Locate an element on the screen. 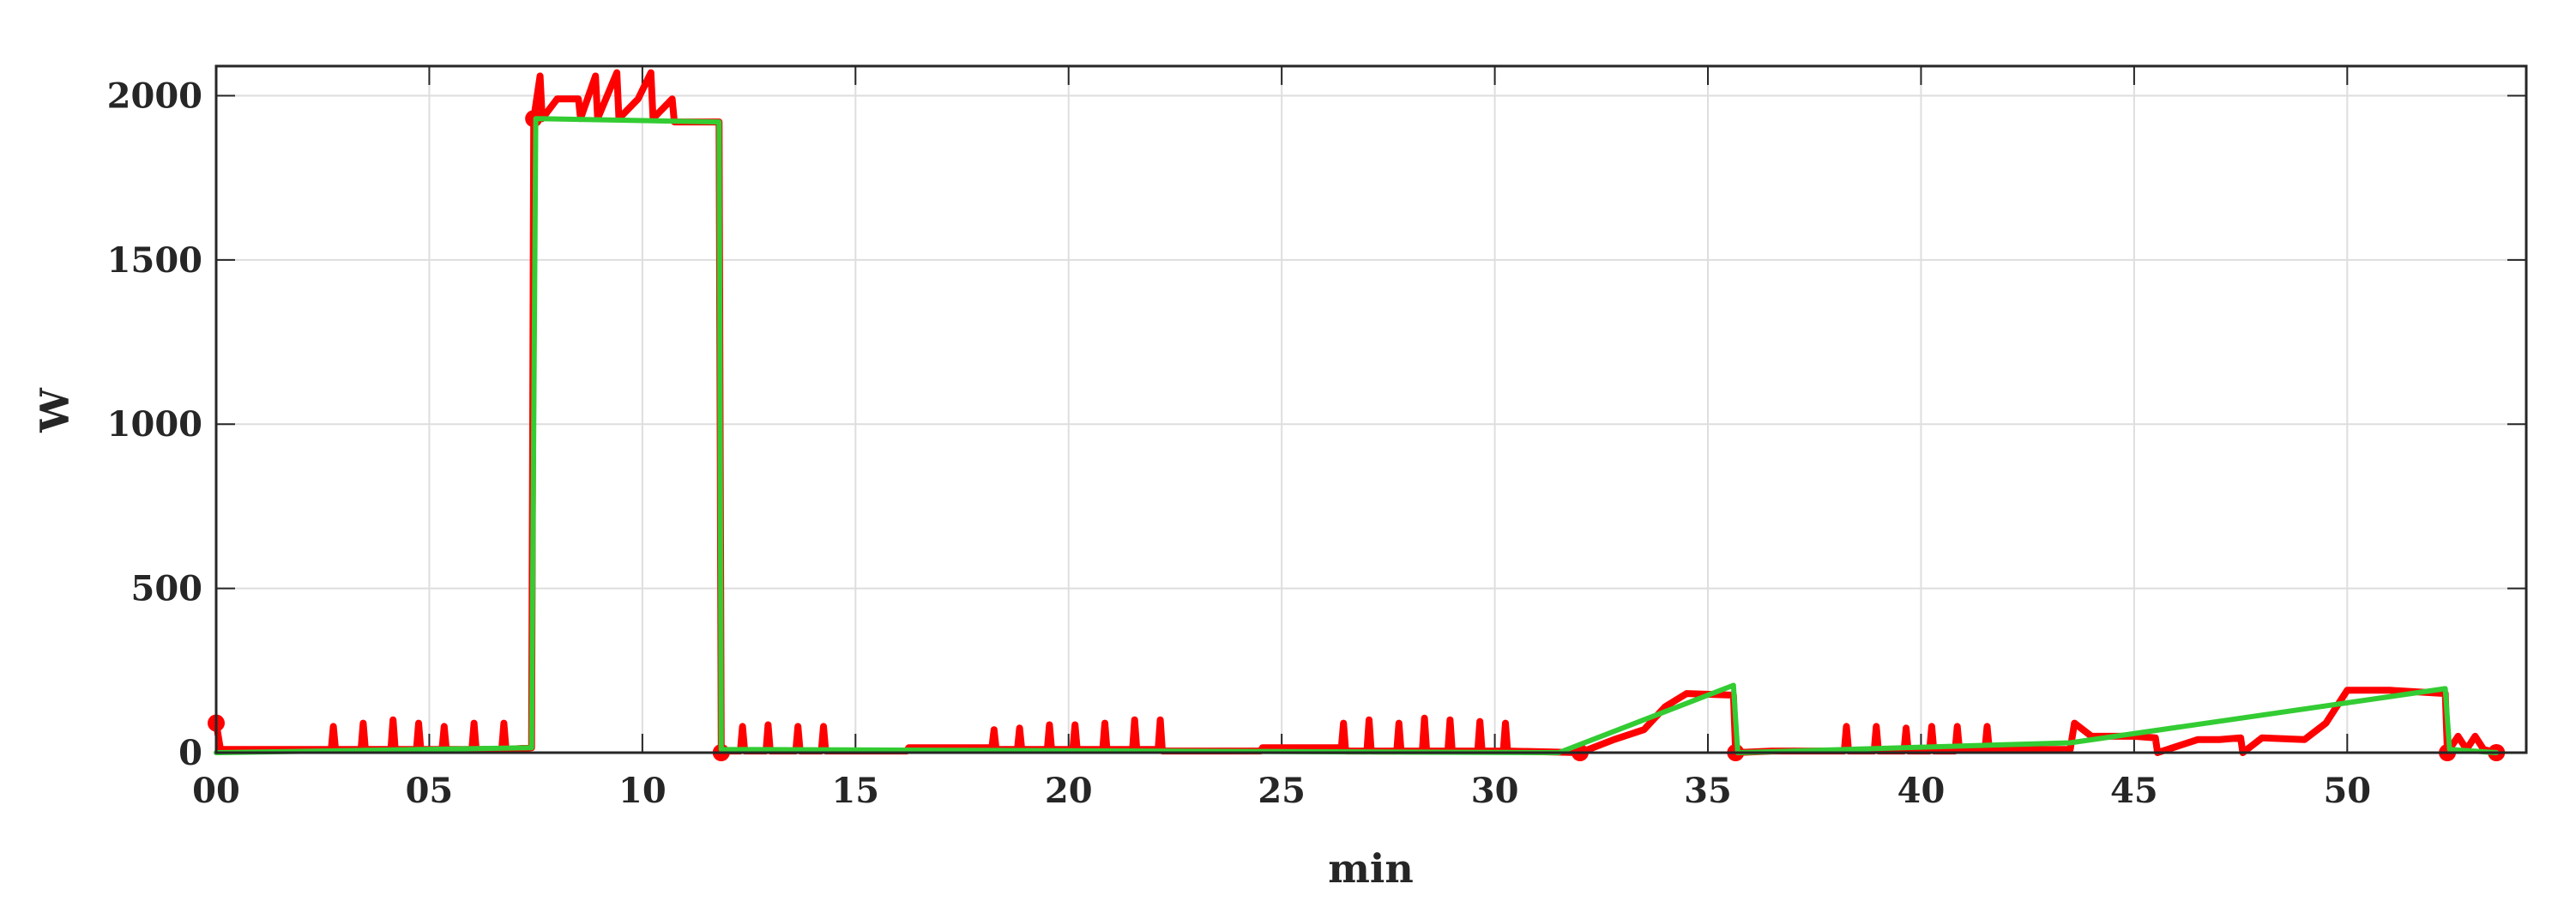 This screenshot has width=2576, height=908. x-tick-label: 50 is located at coordinates (2347, 791).